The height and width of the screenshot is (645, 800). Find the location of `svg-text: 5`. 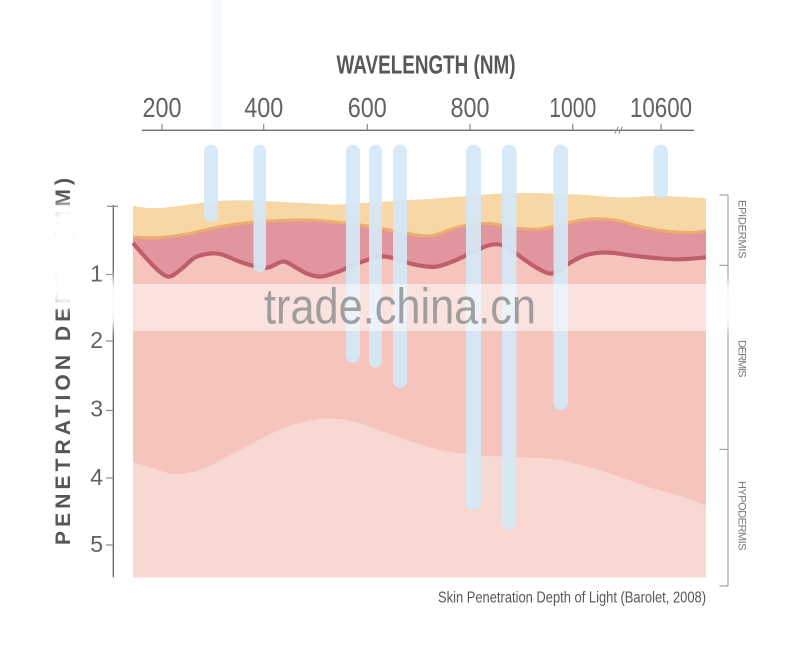

svg-text: 5 is located at coordinates (96, 544).